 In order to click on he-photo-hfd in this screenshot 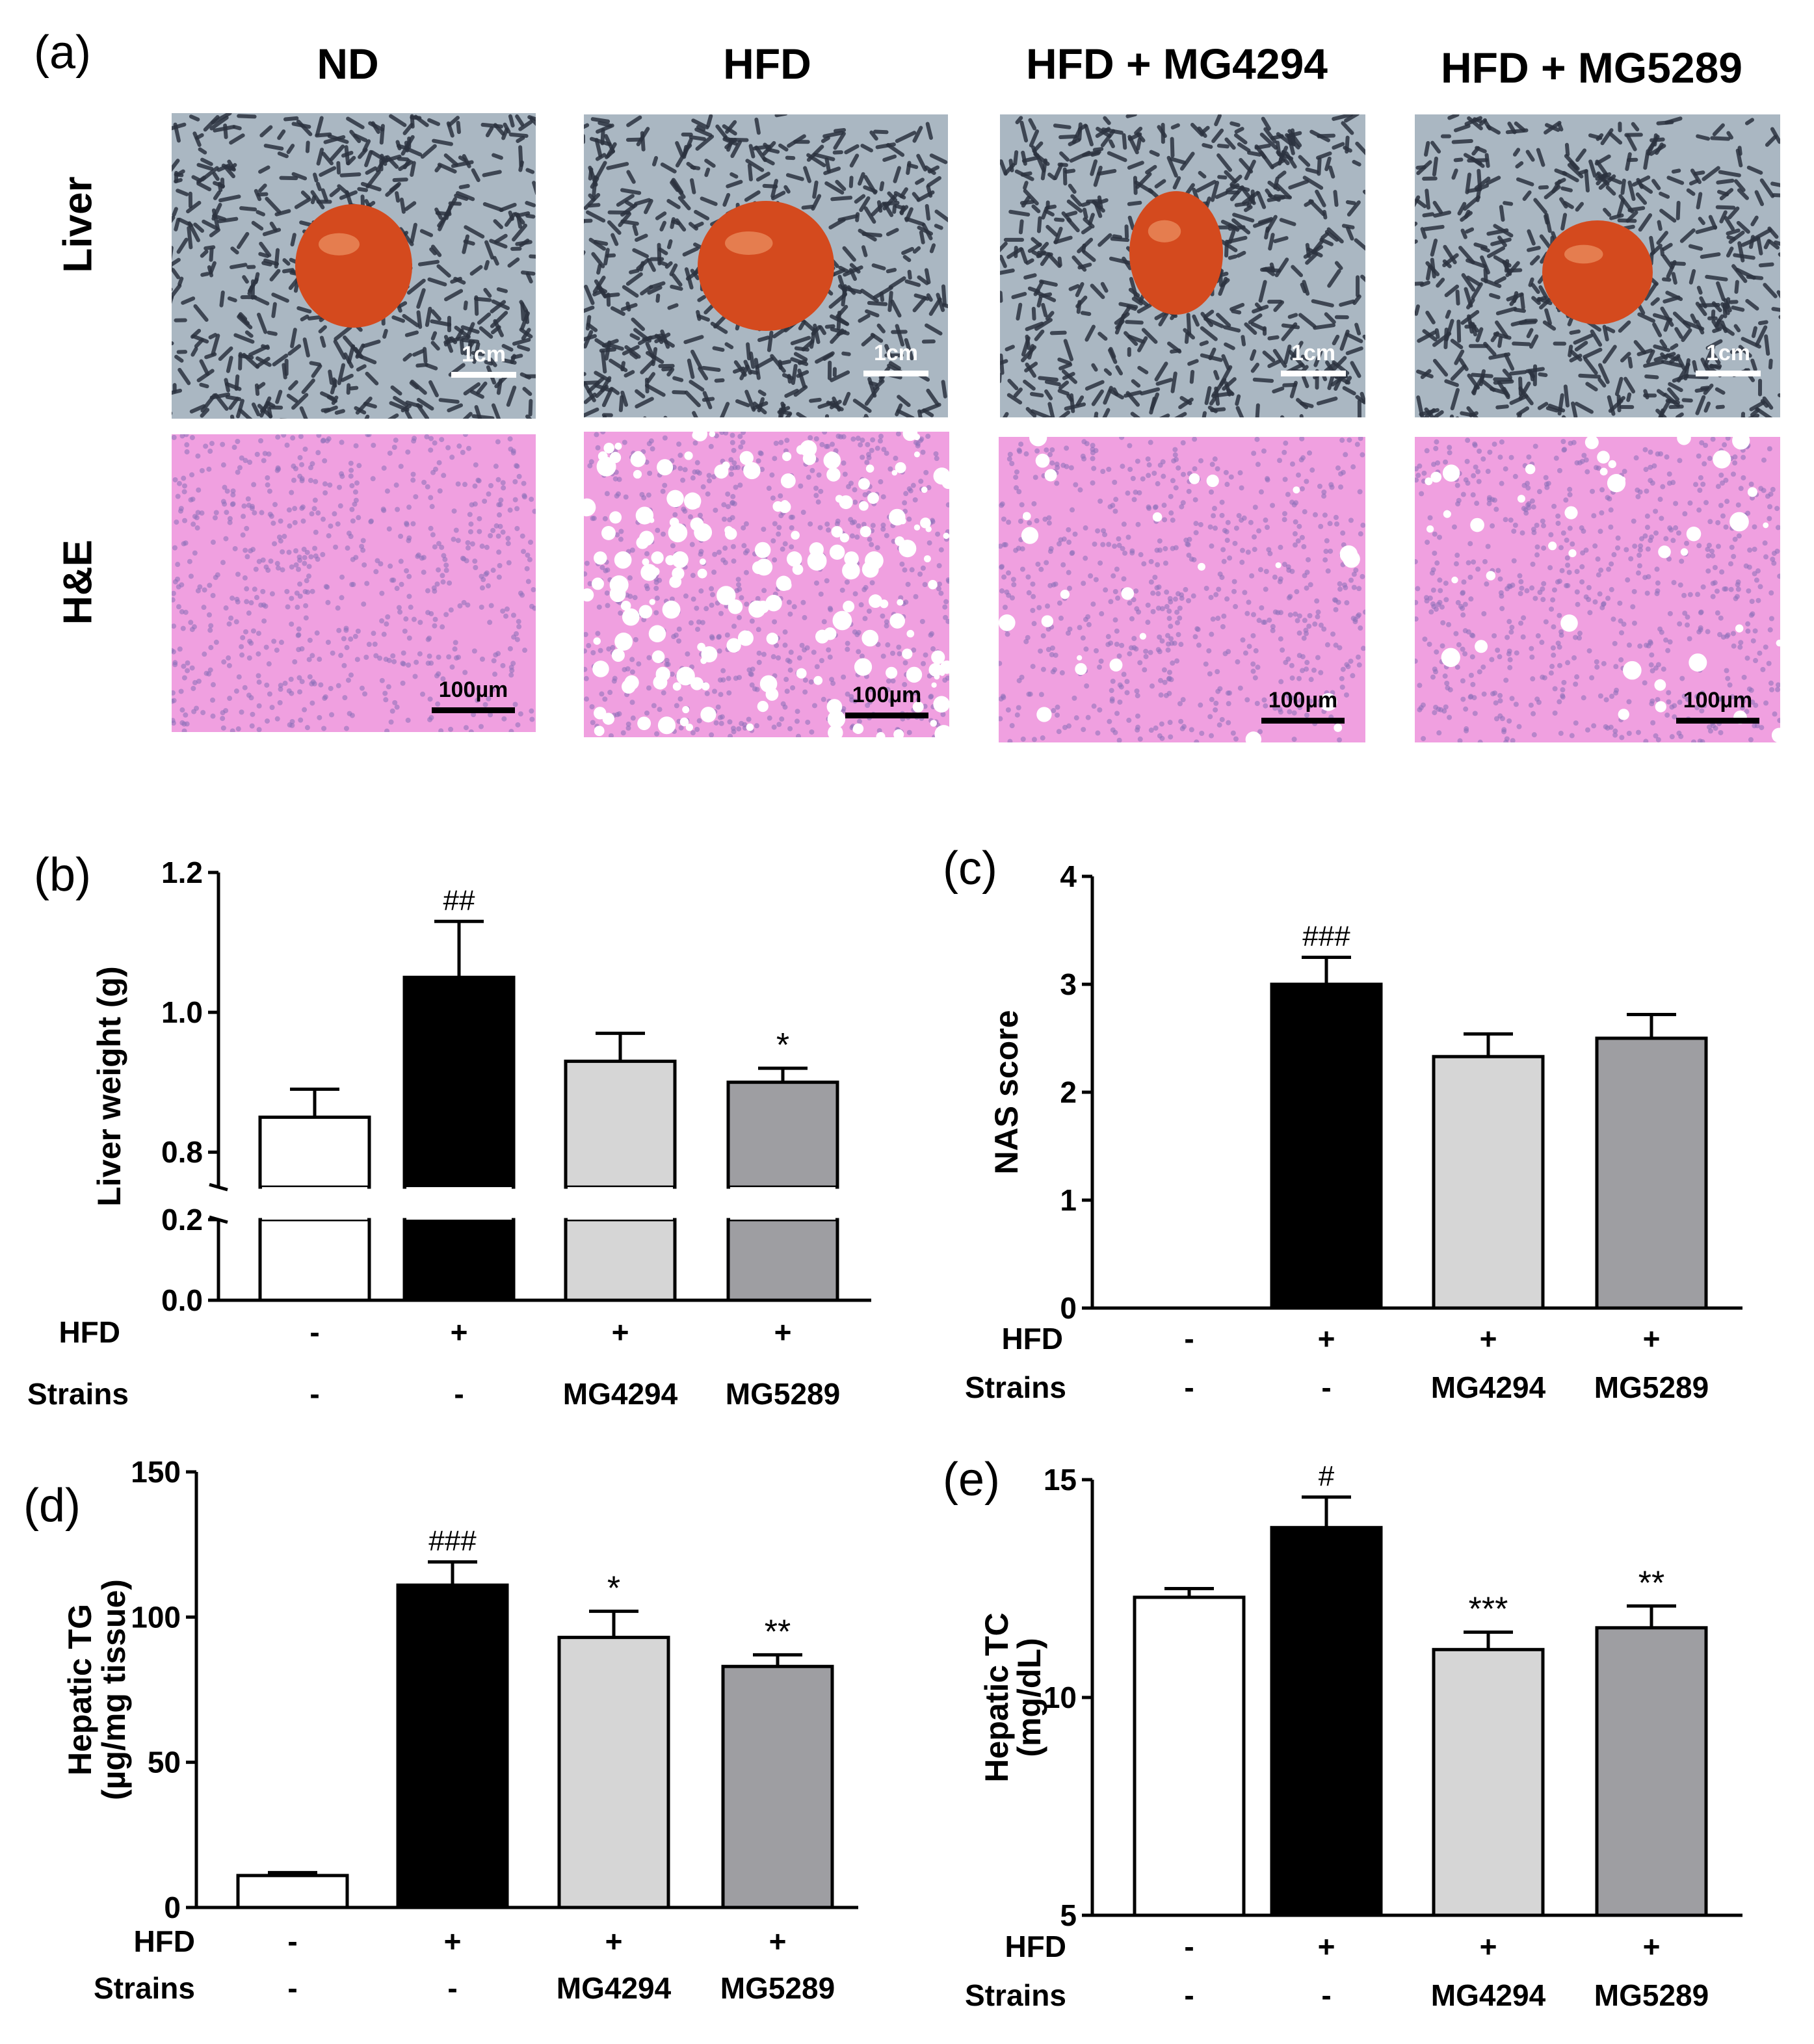, I will do `click(767, 584)`.